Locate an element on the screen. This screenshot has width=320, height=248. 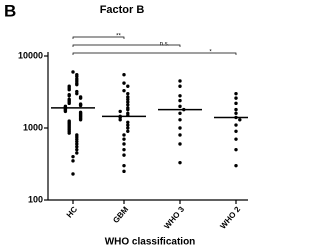
panel-label: B is located at coordinates (10, 10).